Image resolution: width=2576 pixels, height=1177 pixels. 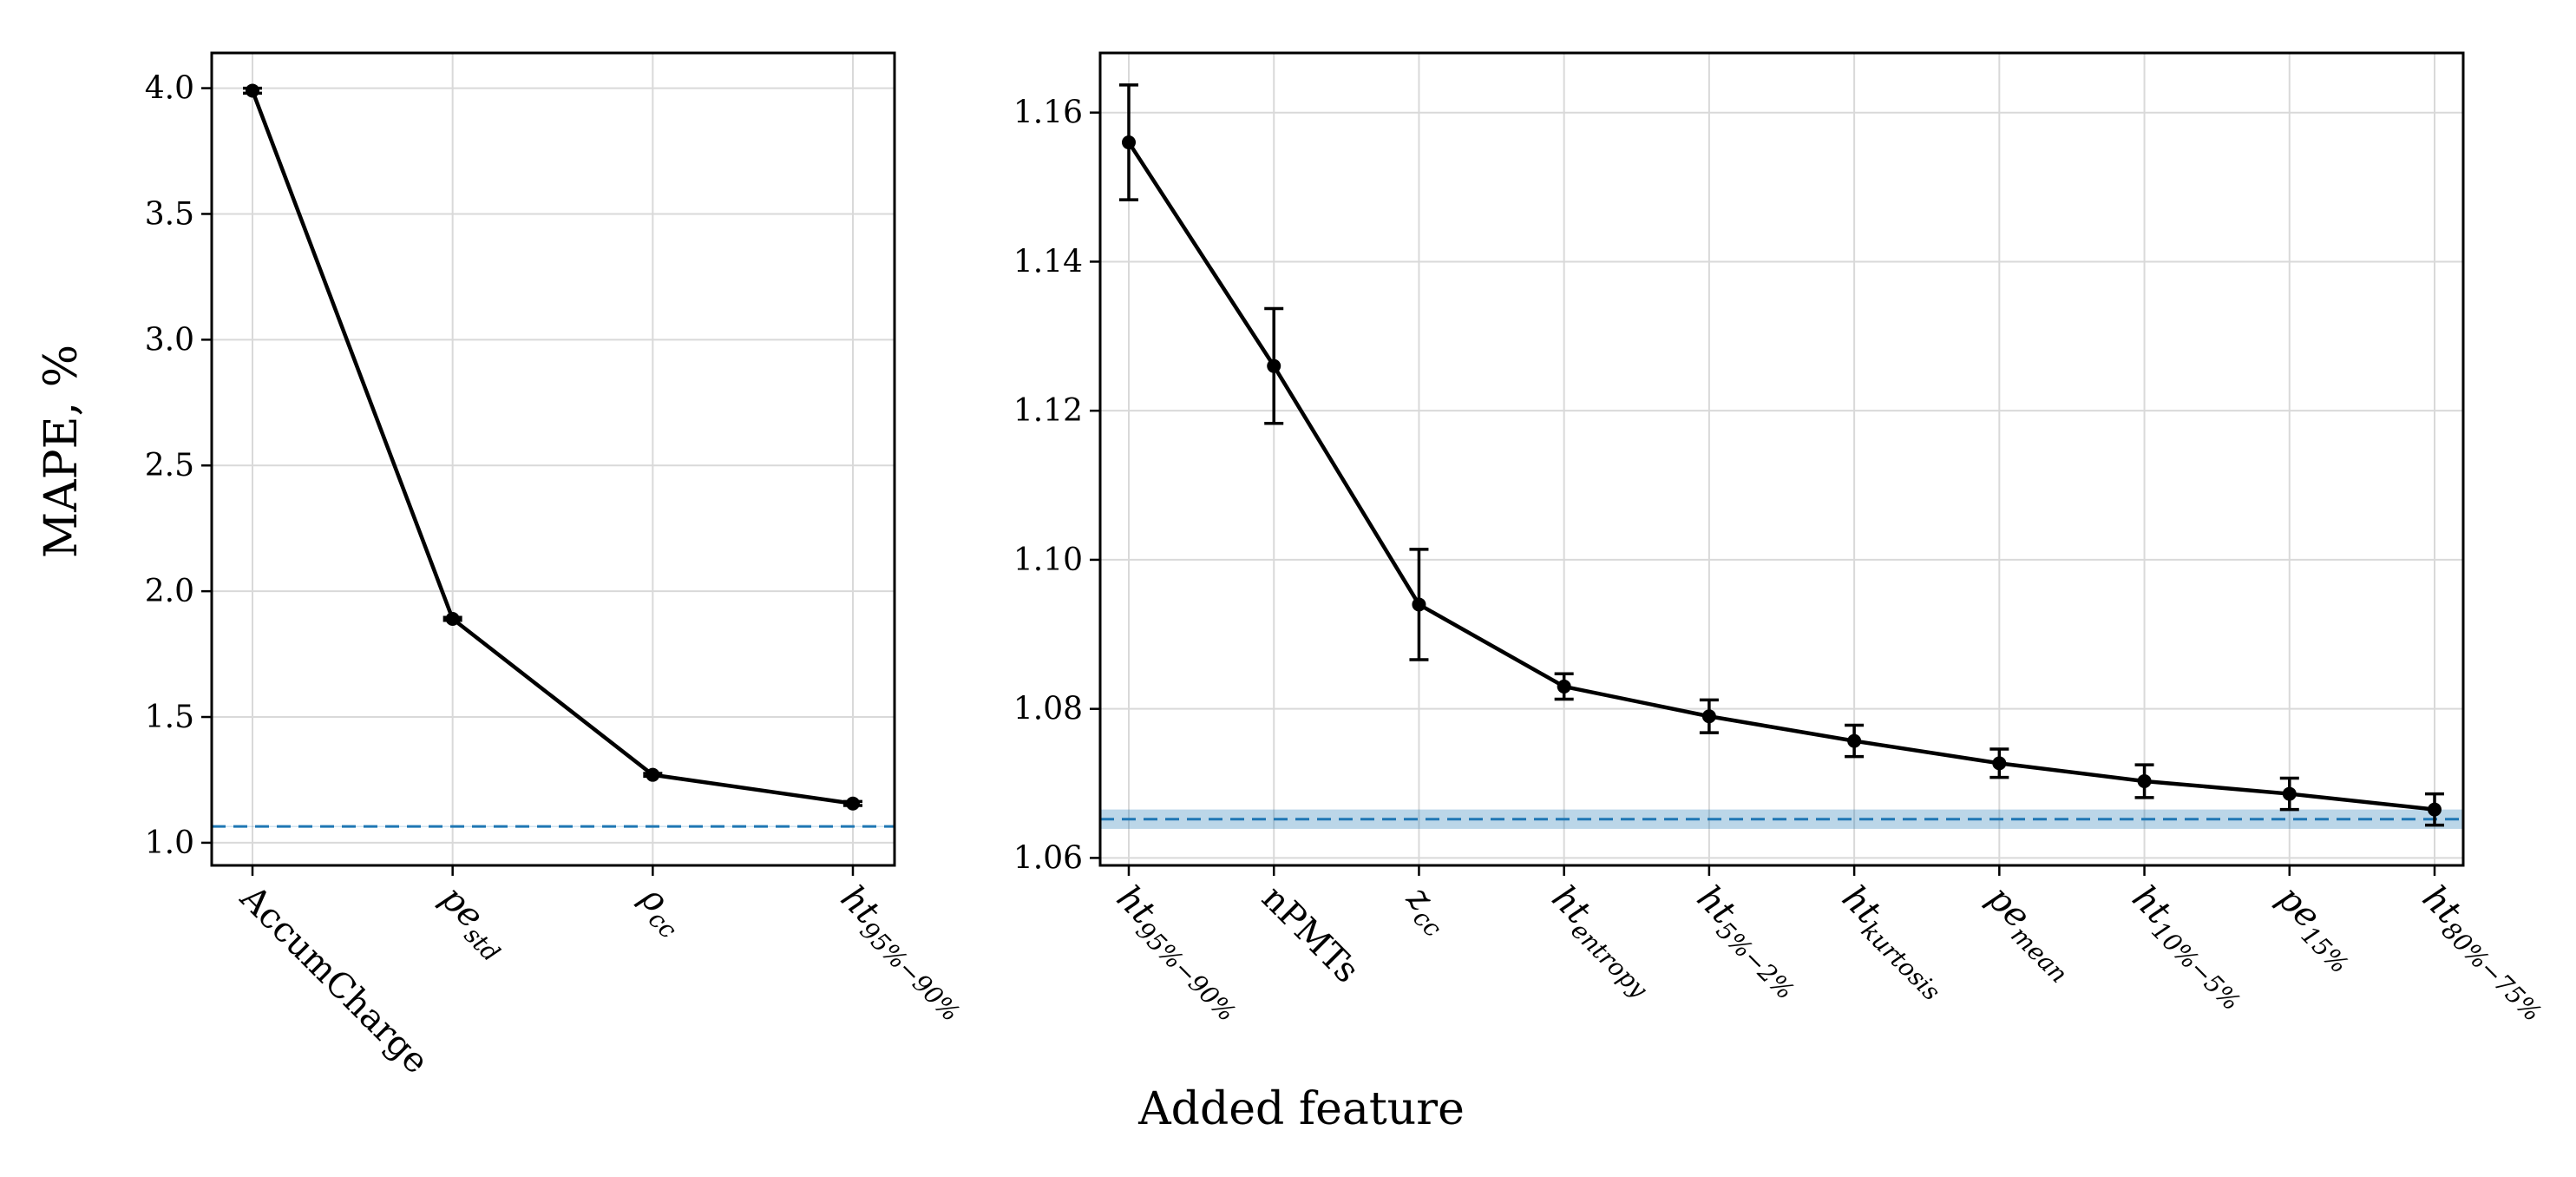 What do you see at coordinates (1048, 560) in the screenshot?
I see `y-tick-label: 1.10` at bounding box center [1048, 560].